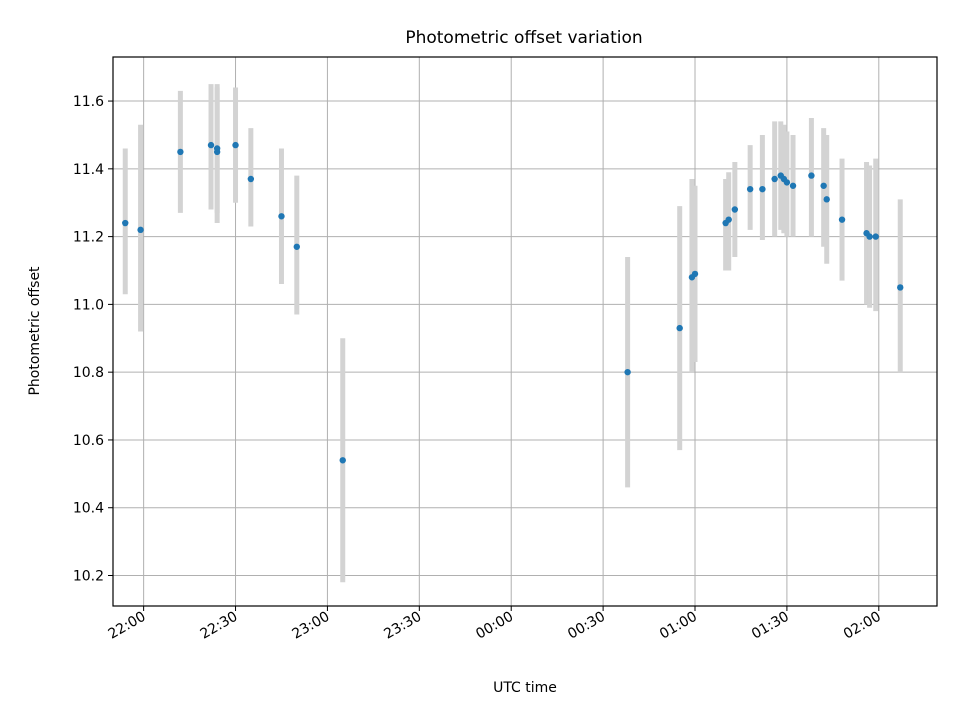  What do you see at coordinates (88, 305) in the screenshot?
I see `y-tick-label: 11.0` at bounding box center [88, 305].